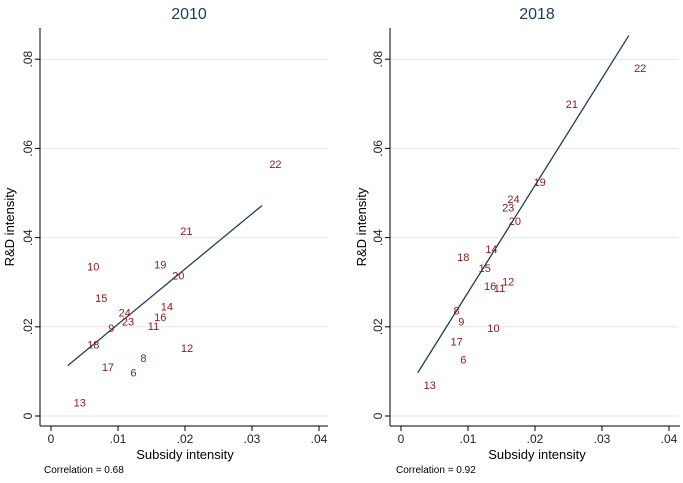  What do you see at coordinates (84, 470) in the screenshot?
I see `correlation-note: Correlation = 0.68` at bounding box center [84, 470].